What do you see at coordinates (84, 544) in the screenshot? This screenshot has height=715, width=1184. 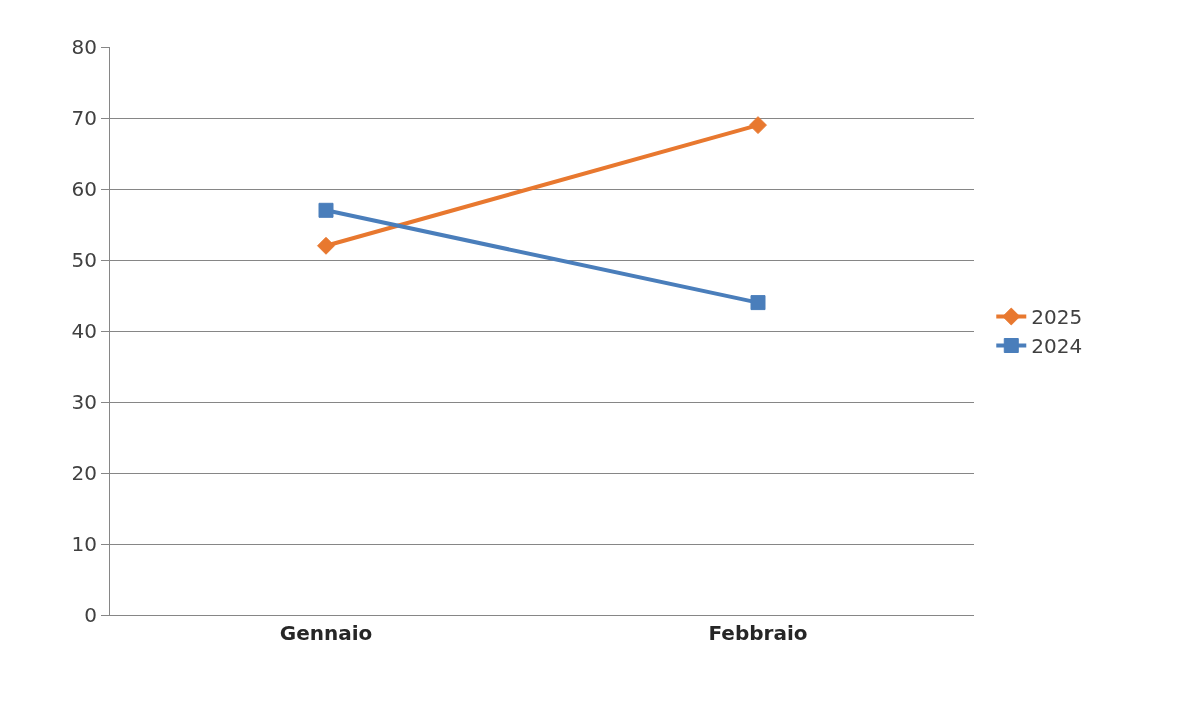 I see `y-tick-label: 10` at bounding box center [84, 544].